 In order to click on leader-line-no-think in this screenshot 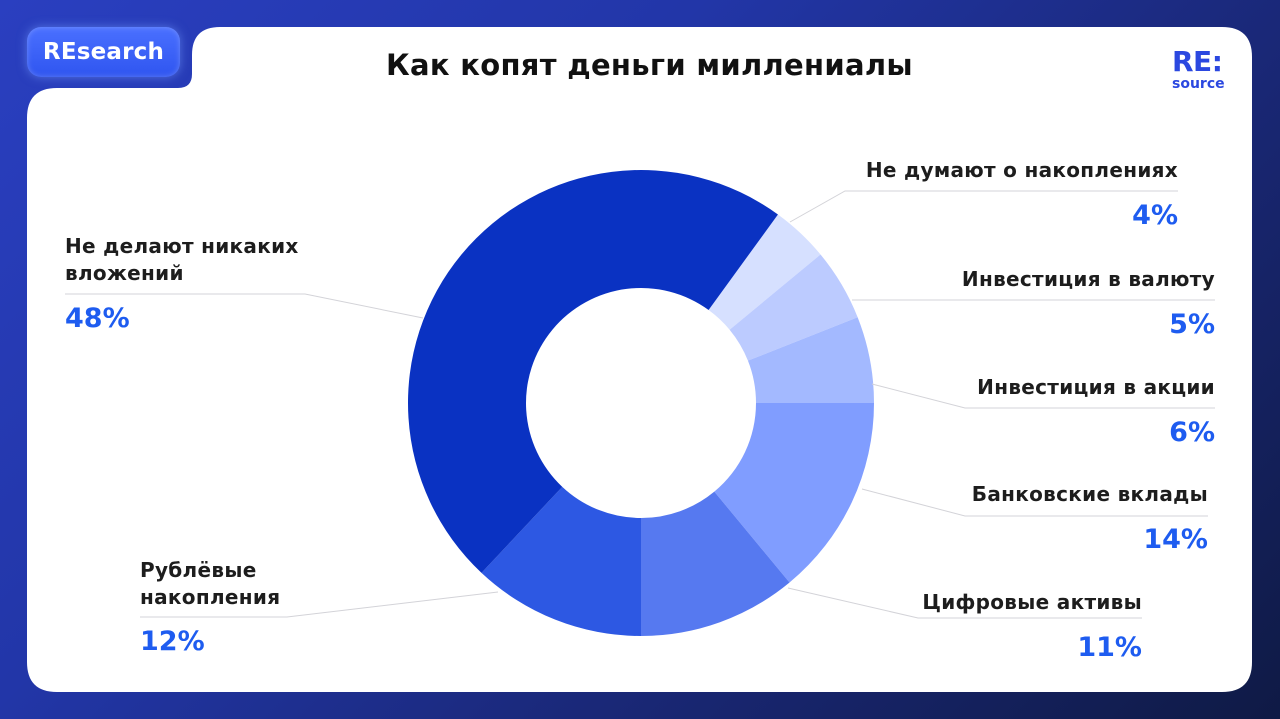, I will do `click(983, 206)`.